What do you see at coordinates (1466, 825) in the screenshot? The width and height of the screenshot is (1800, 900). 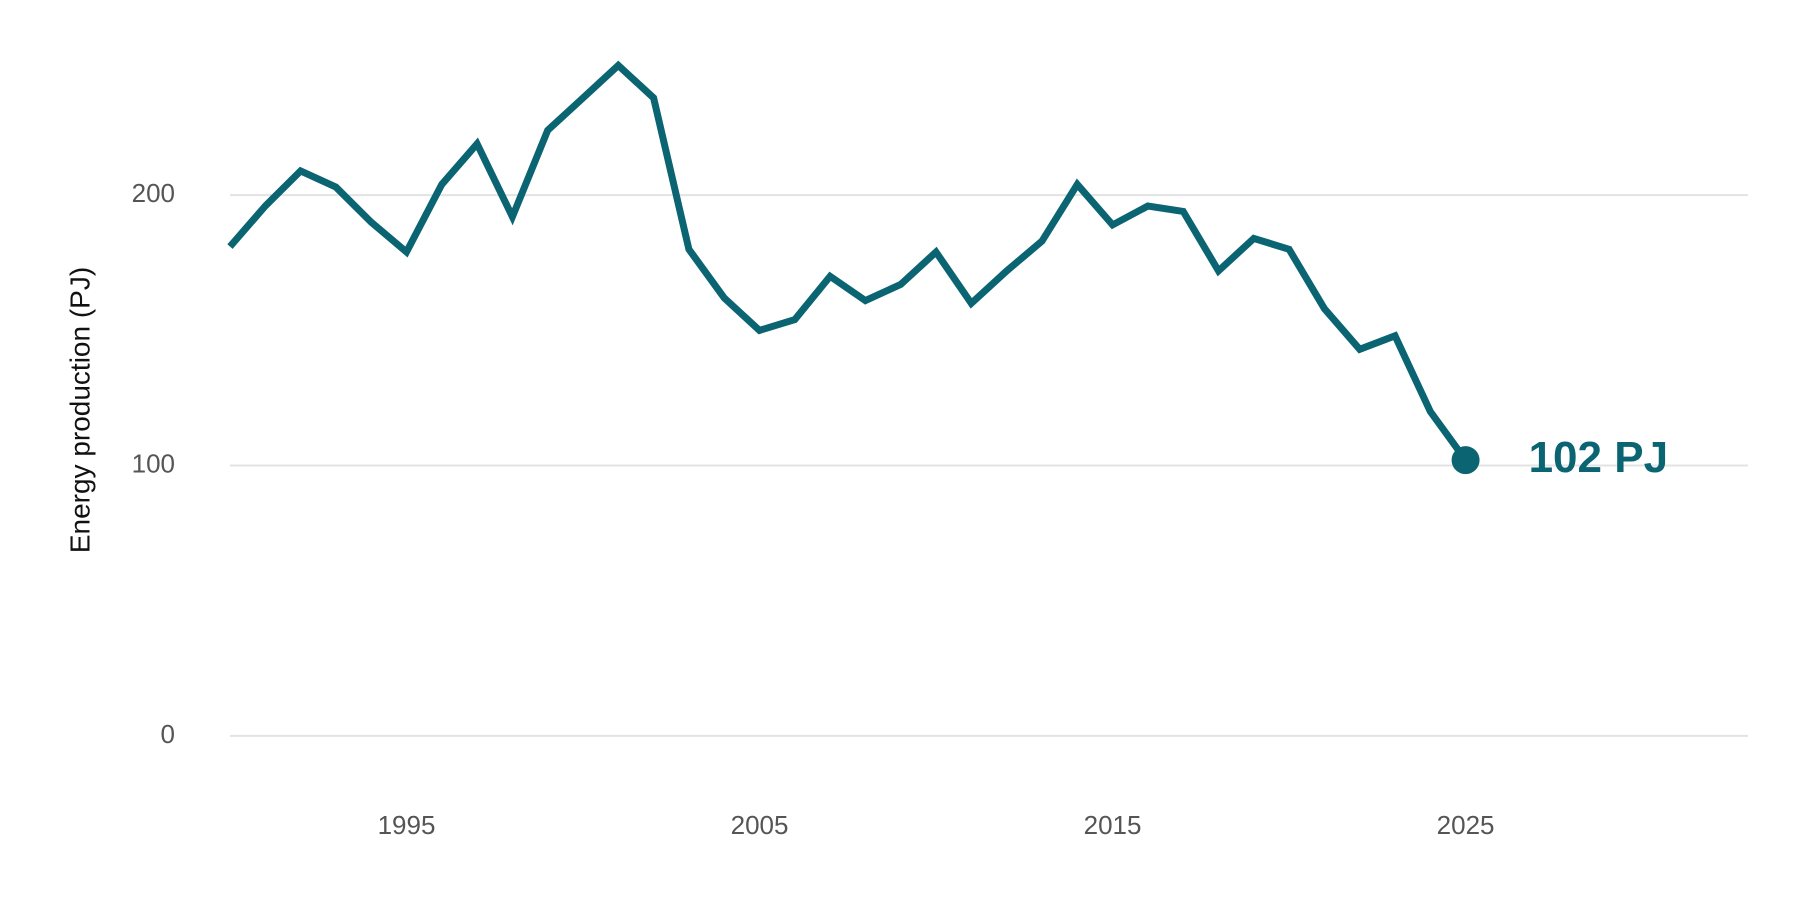 I see `x-tick-label-3: 2025` at bounding box center [1466, 825].